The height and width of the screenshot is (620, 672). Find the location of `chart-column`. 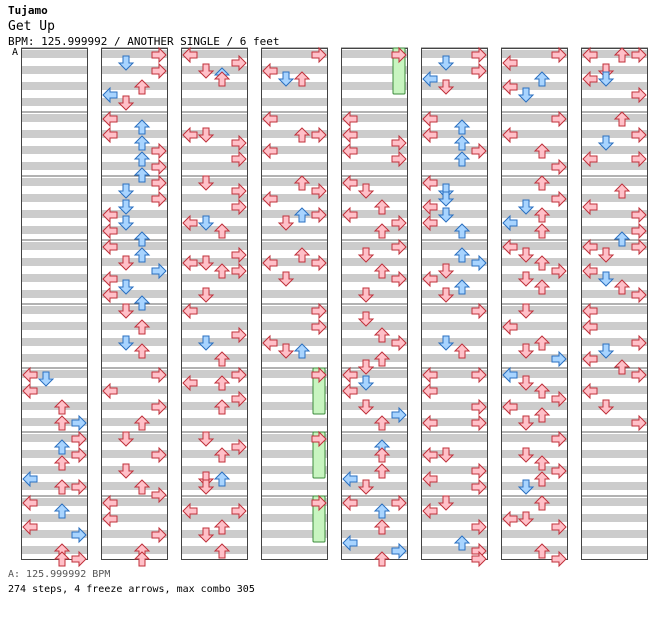

chart-column is located at coordinates (454, 307).